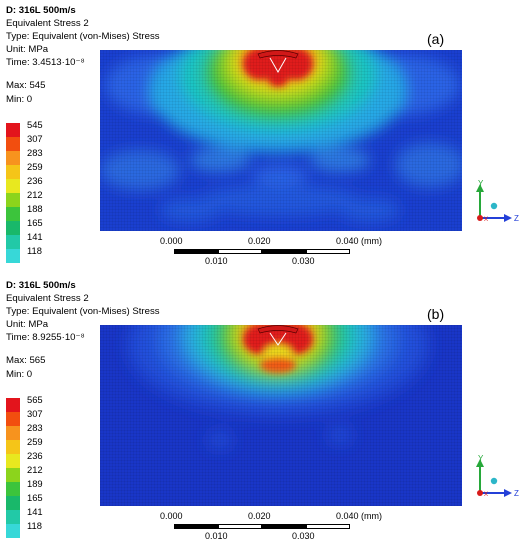 This screenshot has height=550, width=524. I want to click on result-max: Max: 545, so click(26, 86).